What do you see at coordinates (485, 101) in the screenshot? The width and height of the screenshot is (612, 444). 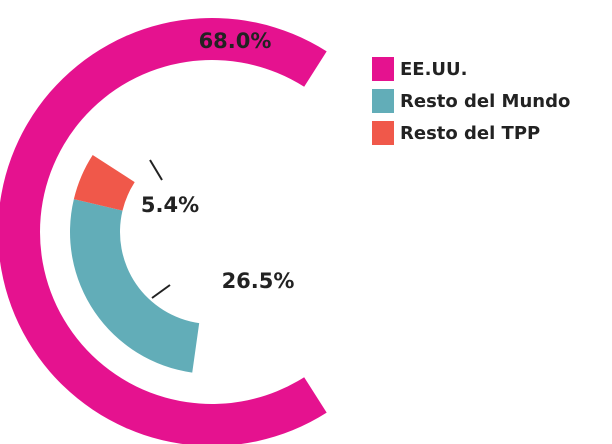 I see `legend-label: Resto del Mundo` at bounding box center [485, 101].